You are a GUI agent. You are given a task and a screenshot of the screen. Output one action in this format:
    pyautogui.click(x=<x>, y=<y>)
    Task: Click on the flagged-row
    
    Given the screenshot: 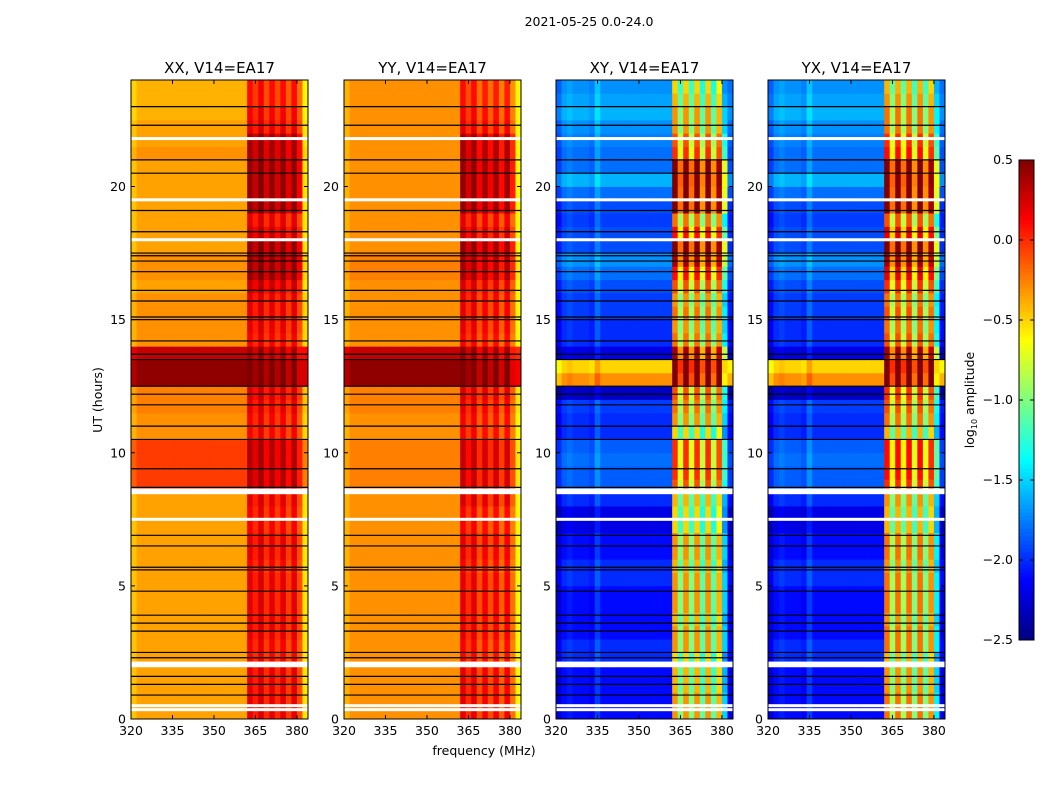 What is the action you would take?
    pyautogui.click(x=644, y=519)
    